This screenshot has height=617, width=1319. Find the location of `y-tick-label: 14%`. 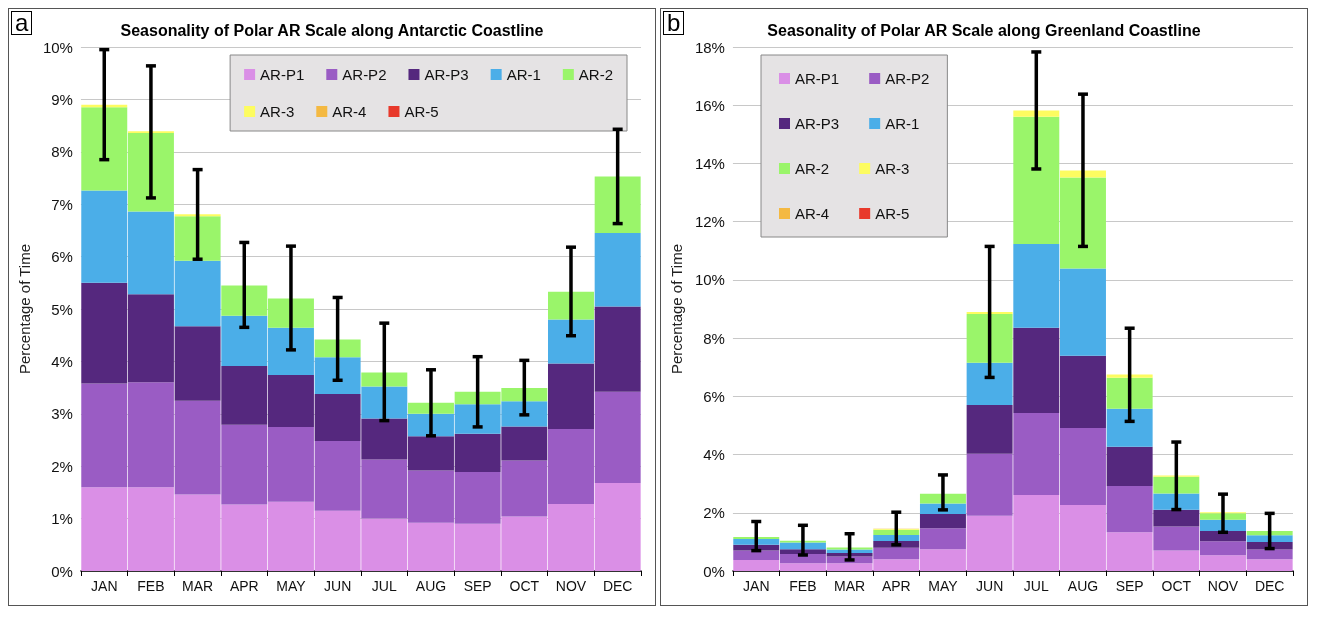

y-tick-label: 14% is located at coordinates (709, 163).